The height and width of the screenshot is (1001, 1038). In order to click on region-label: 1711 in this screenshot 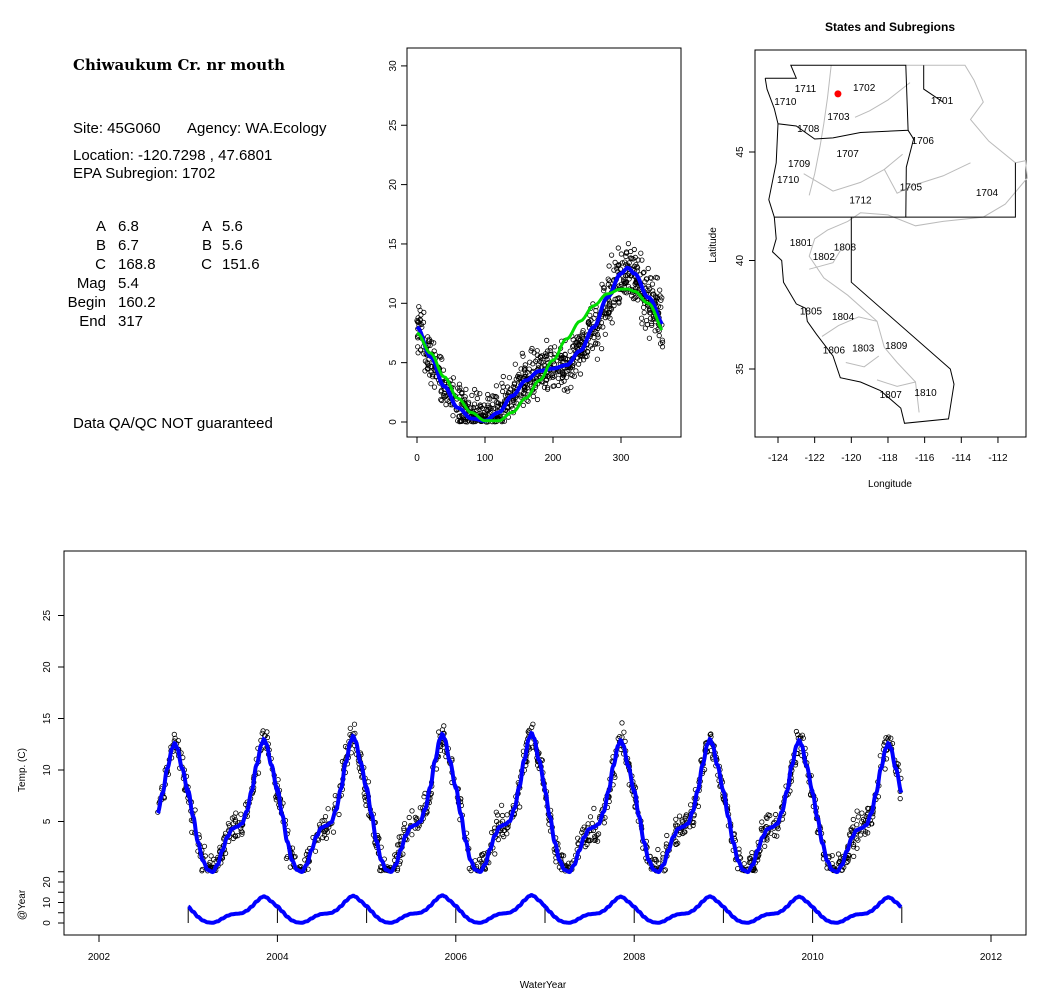, I will do `click(806, 89)`.